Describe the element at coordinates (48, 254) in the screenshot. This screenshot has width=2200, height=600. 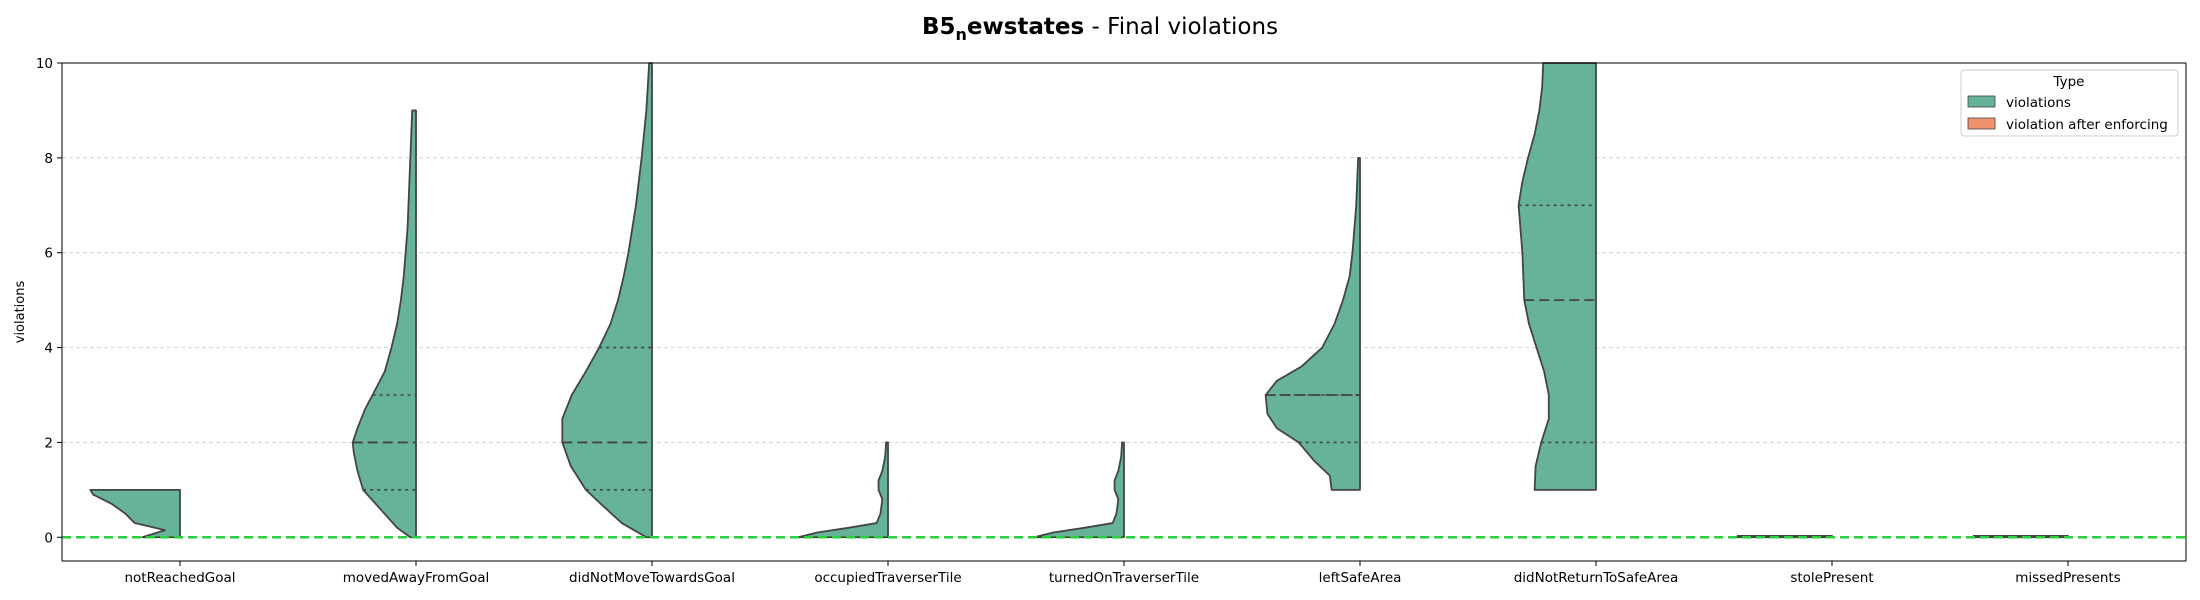
I see `y-tick-label: 6` at that location.